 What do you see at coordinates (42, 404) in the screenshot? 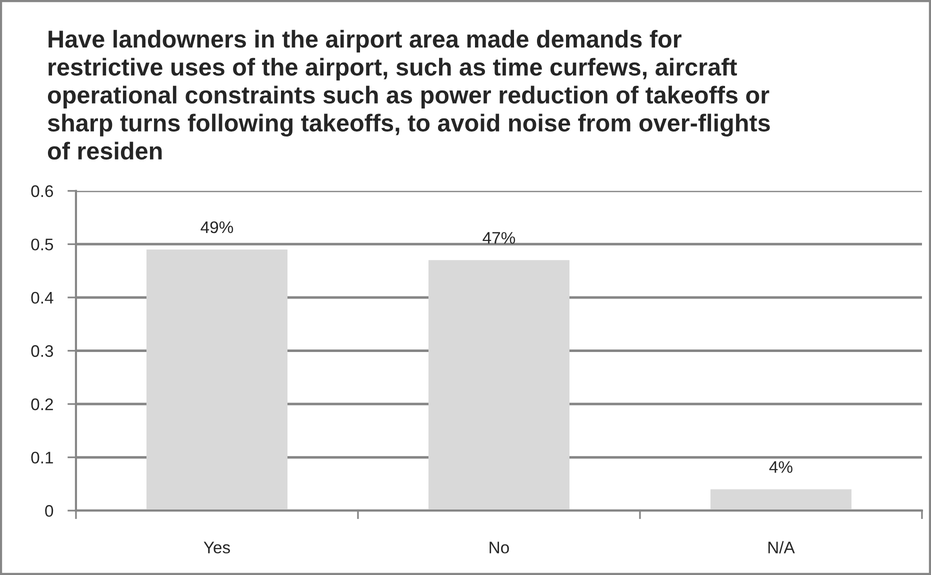
I see `y-tick-label: 0.2` at bounding box center [42, 404].